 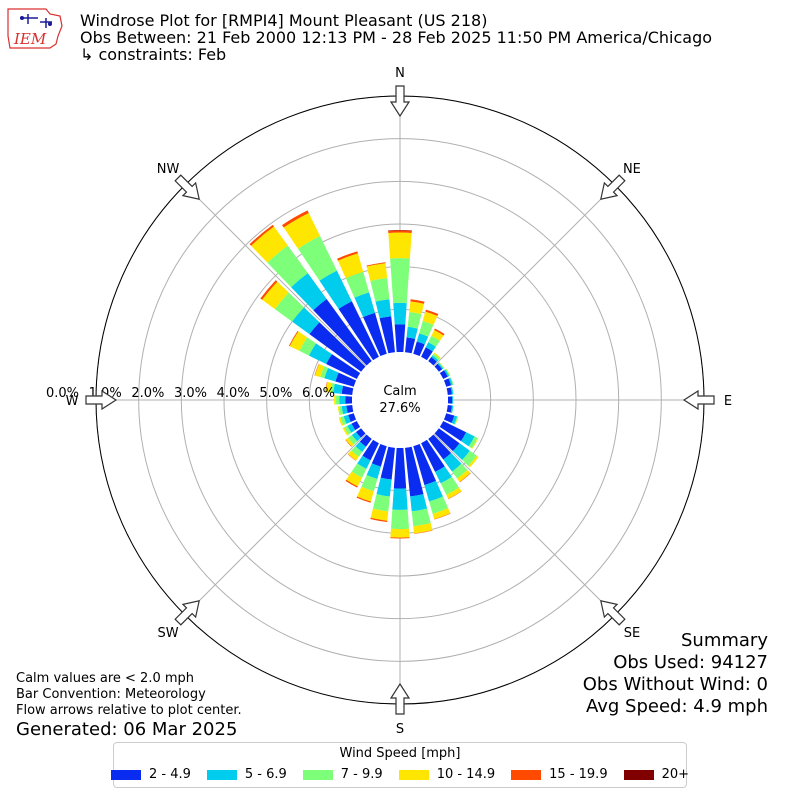 I want to click on arrow-shape-SW, so click(x=187, y=613).